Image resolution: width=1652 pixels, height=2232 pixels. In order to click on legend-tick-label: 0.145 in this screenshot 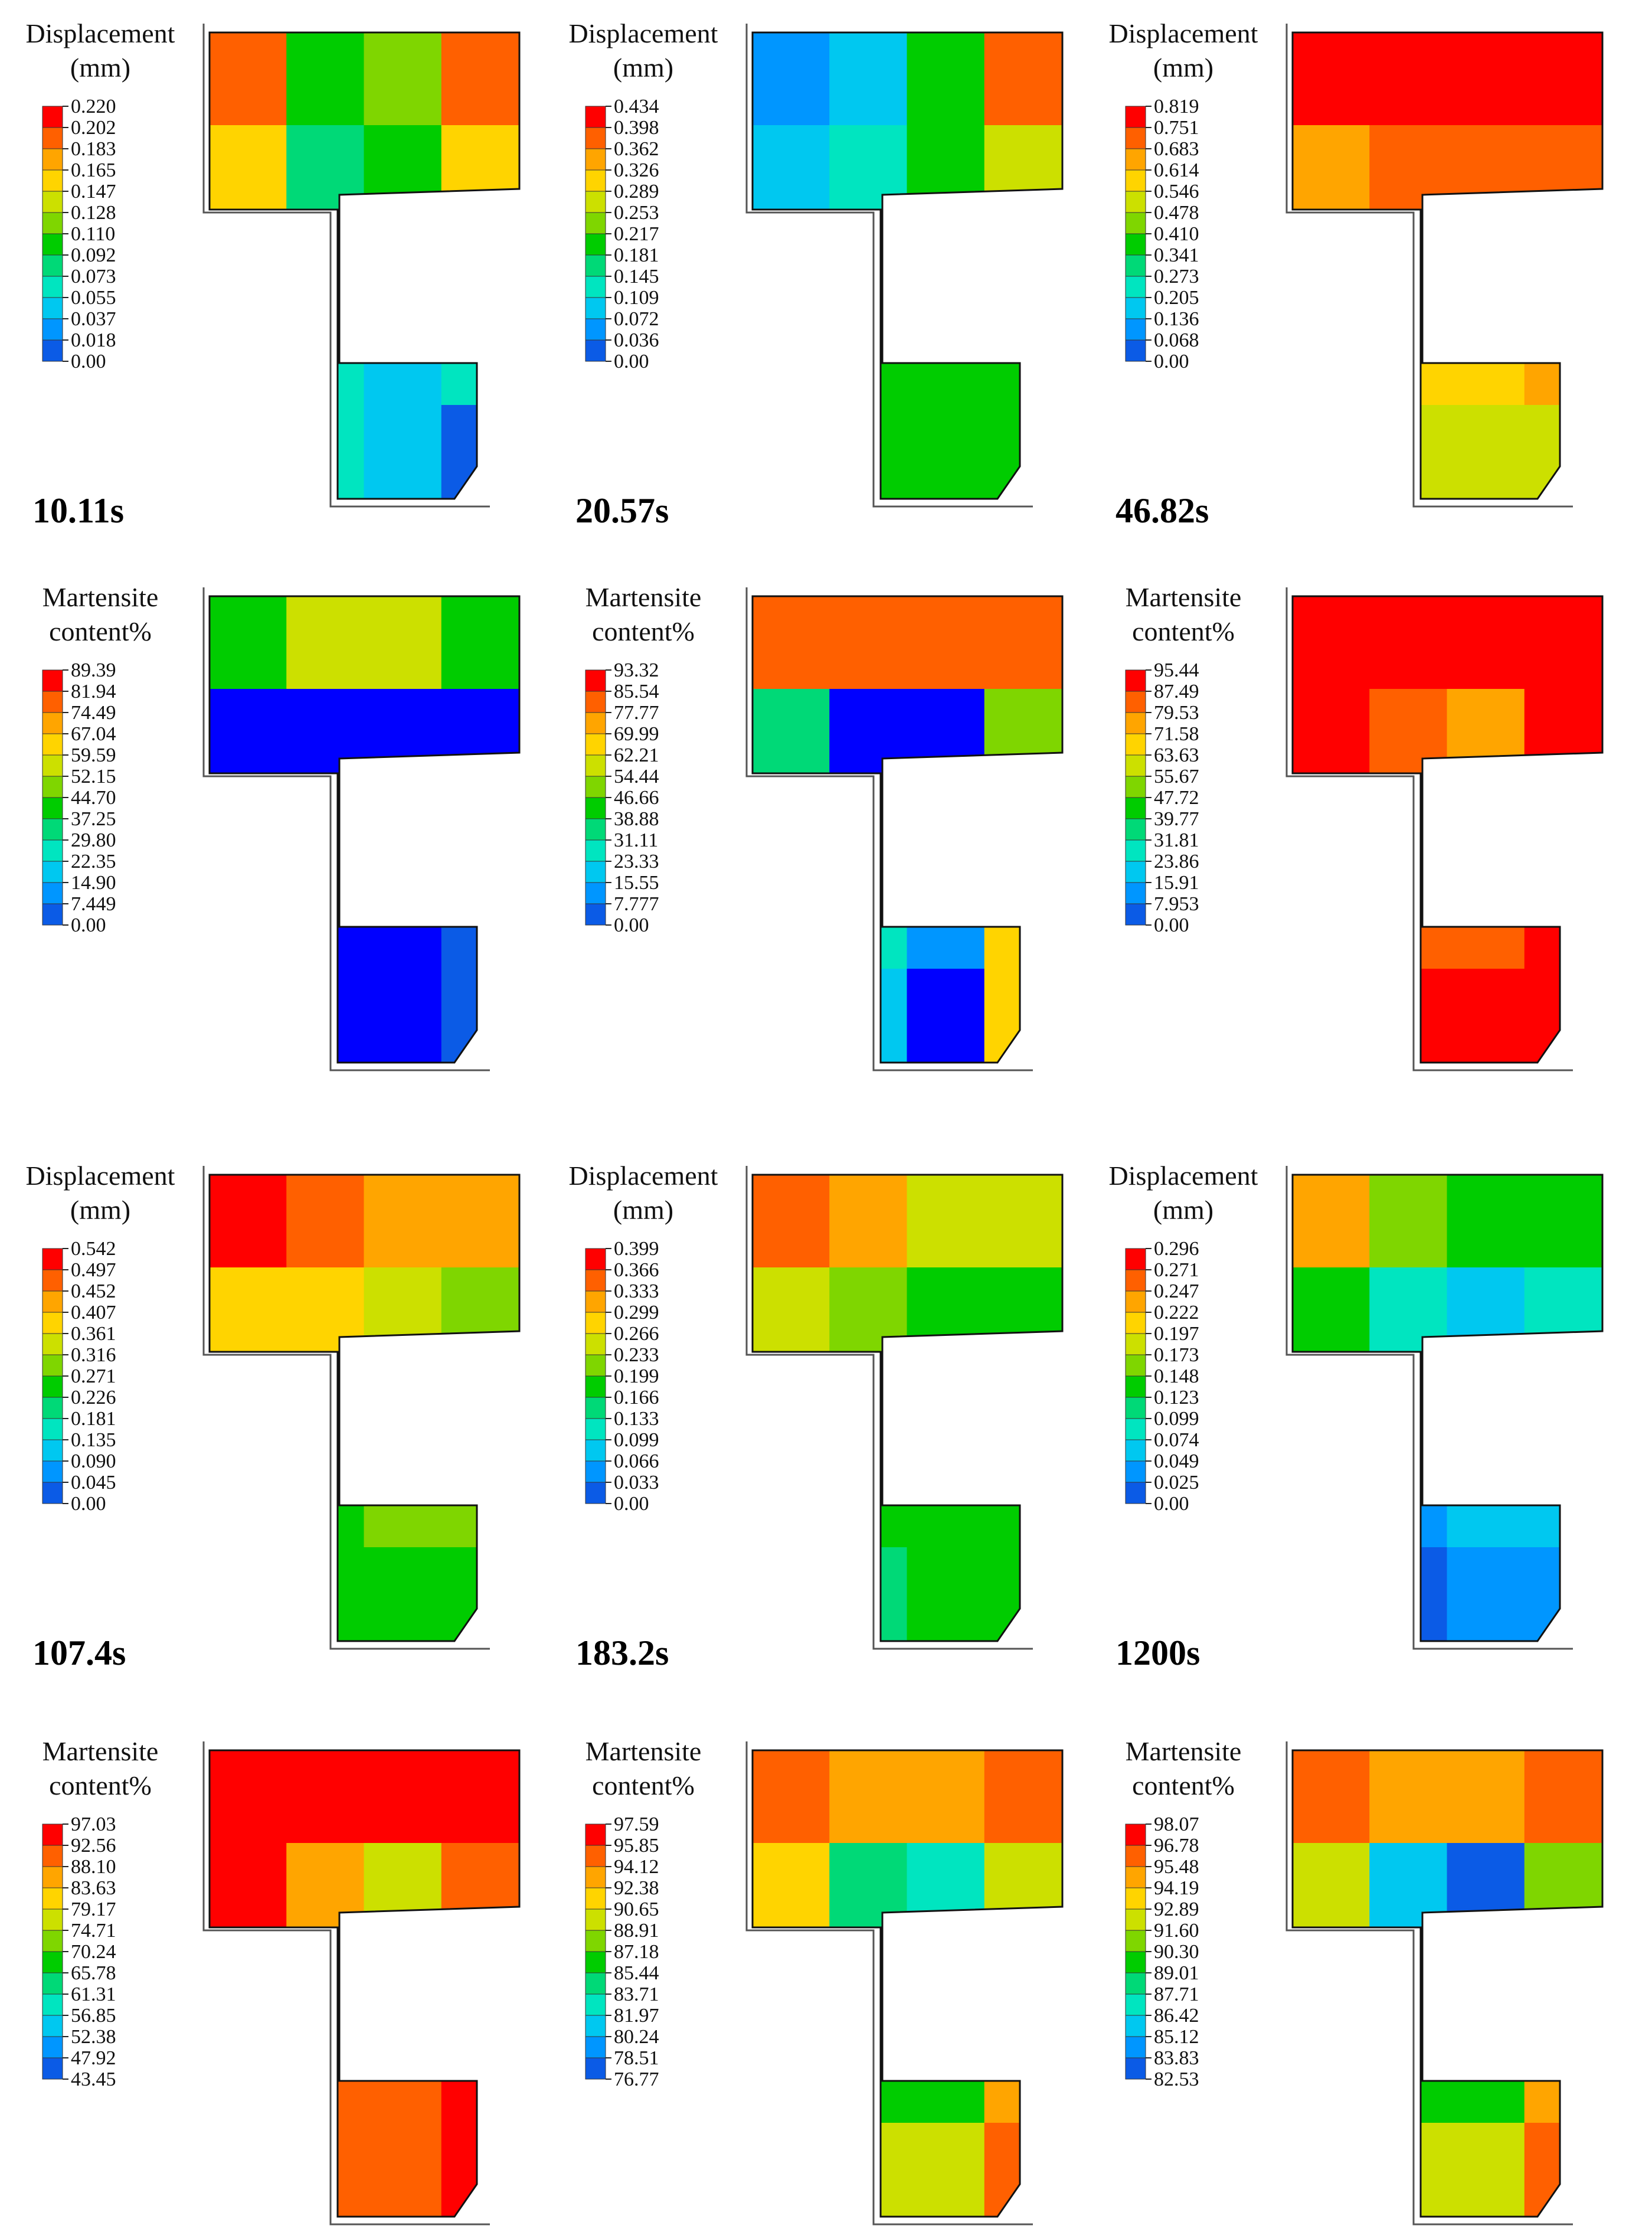, I will do `click(637, 276)`.